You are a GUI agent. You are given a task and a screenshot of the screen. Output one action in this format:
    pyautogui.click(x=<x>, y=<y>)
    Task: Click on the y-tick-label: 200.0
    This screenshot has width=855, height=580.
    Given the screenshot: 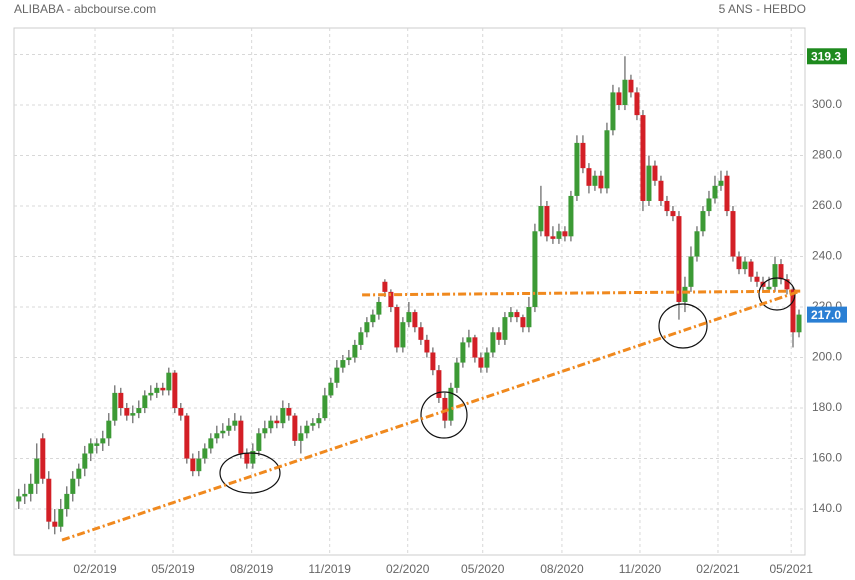 What is the action you would take?
    pyautogui.click(x=827, y=357)
    